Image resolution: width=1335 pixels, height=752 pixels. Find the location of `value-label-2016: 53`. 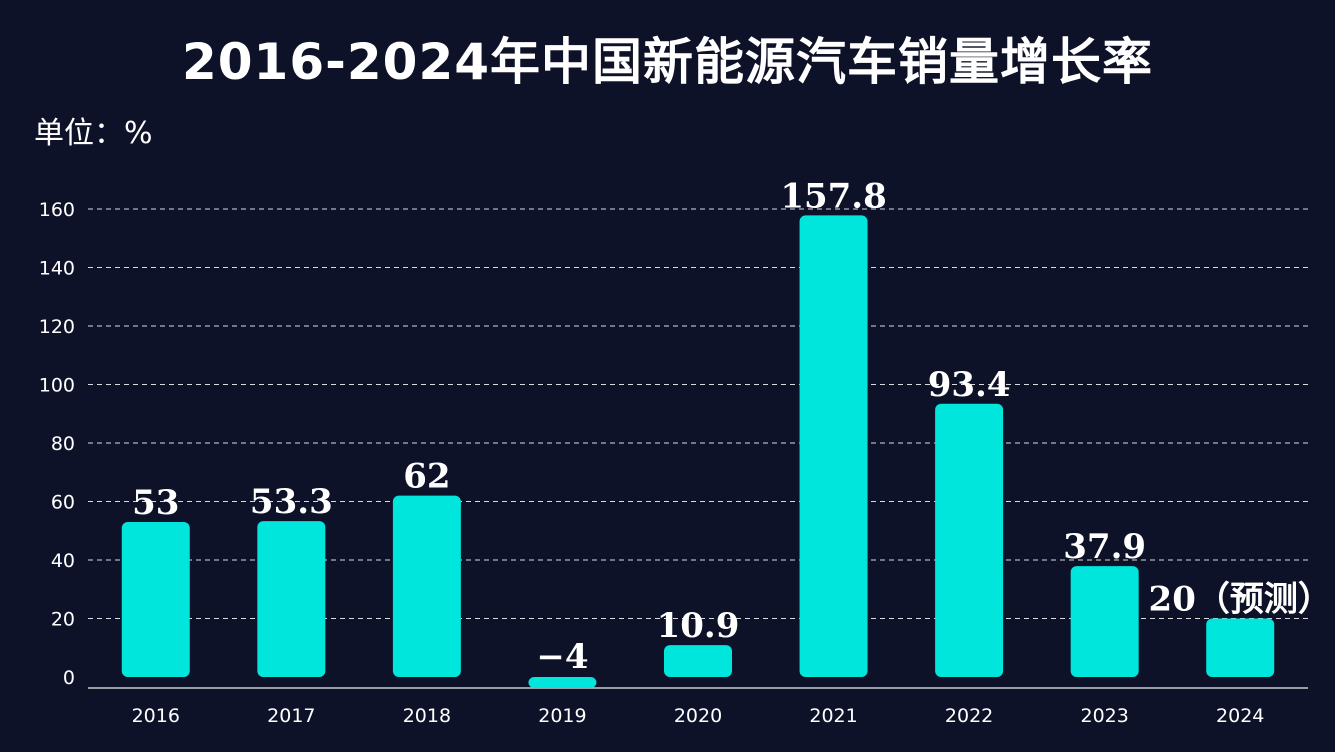

value-label-2016: 53 is located at coordinates (155, 503).